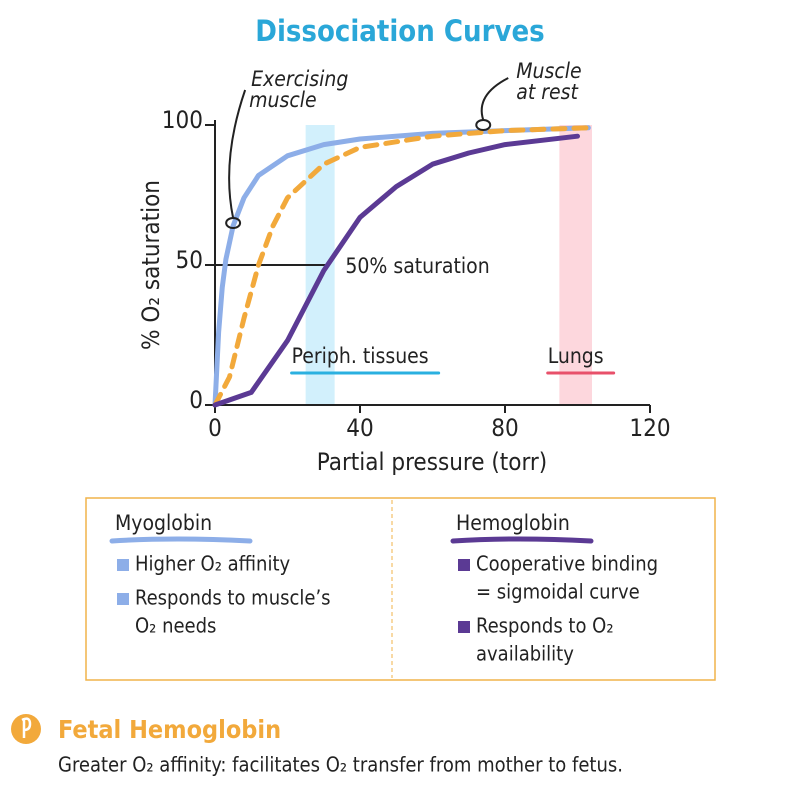  What do you see at coordinates (359, 428) in the screenshot?
I see `x-tick-label: 40` at bounding box center [359, 428].